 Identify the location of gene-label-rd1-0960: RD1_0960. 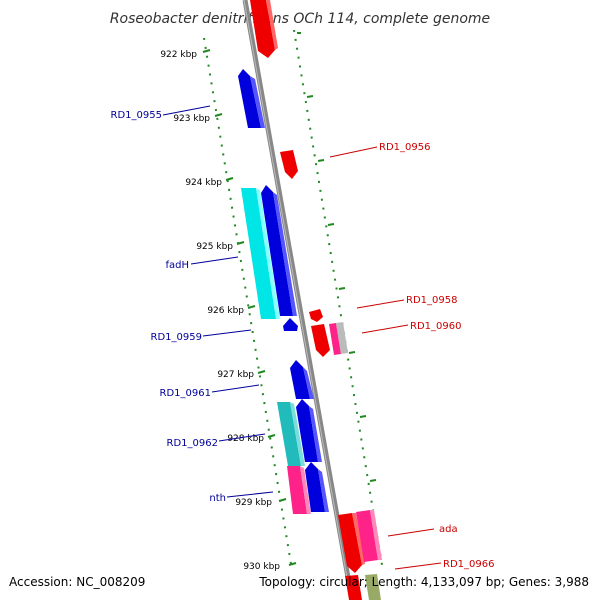
(435, 326).